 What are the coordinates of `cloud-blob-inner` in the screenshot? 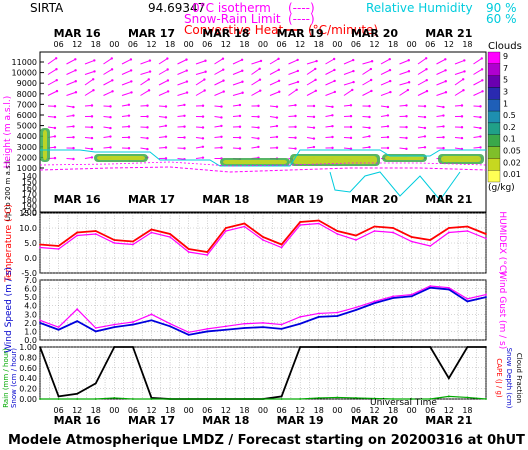 It's located at (404, 158).